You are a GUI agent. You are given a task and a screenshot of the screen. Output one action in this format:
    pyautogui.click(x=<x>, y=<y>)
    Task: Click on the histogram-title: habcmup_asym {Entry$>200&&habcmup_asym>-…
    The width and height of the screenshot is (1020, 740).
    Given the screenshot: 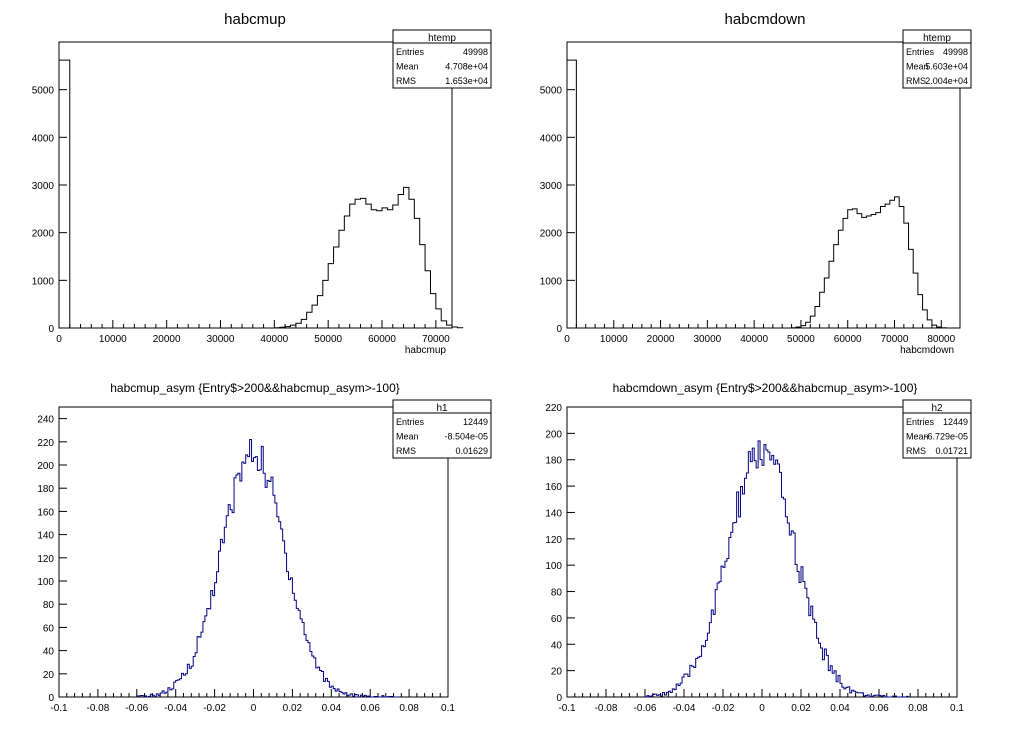 What is the action you would take?
    pyautogui.click(x=255, y=388)
    